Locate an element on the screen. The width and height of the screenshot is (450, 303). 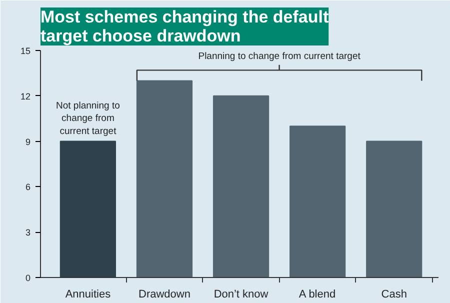
x-tick-label: Drawdown is located at coordinates (164, 294).